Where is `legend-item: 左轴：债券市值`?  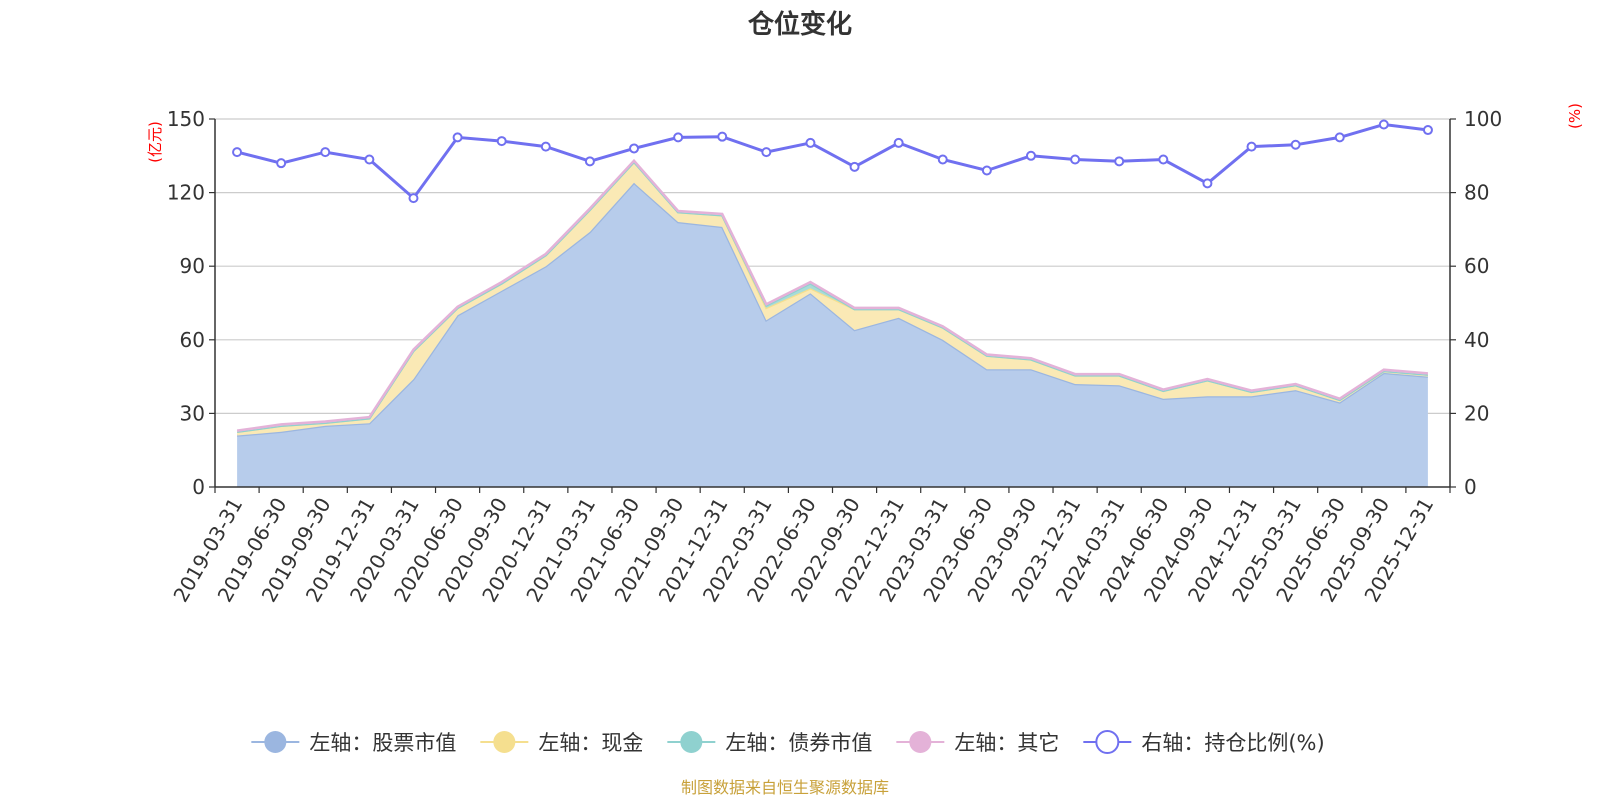 legend-item: 左轴：债券市值 is located at coordinates (769, 743).